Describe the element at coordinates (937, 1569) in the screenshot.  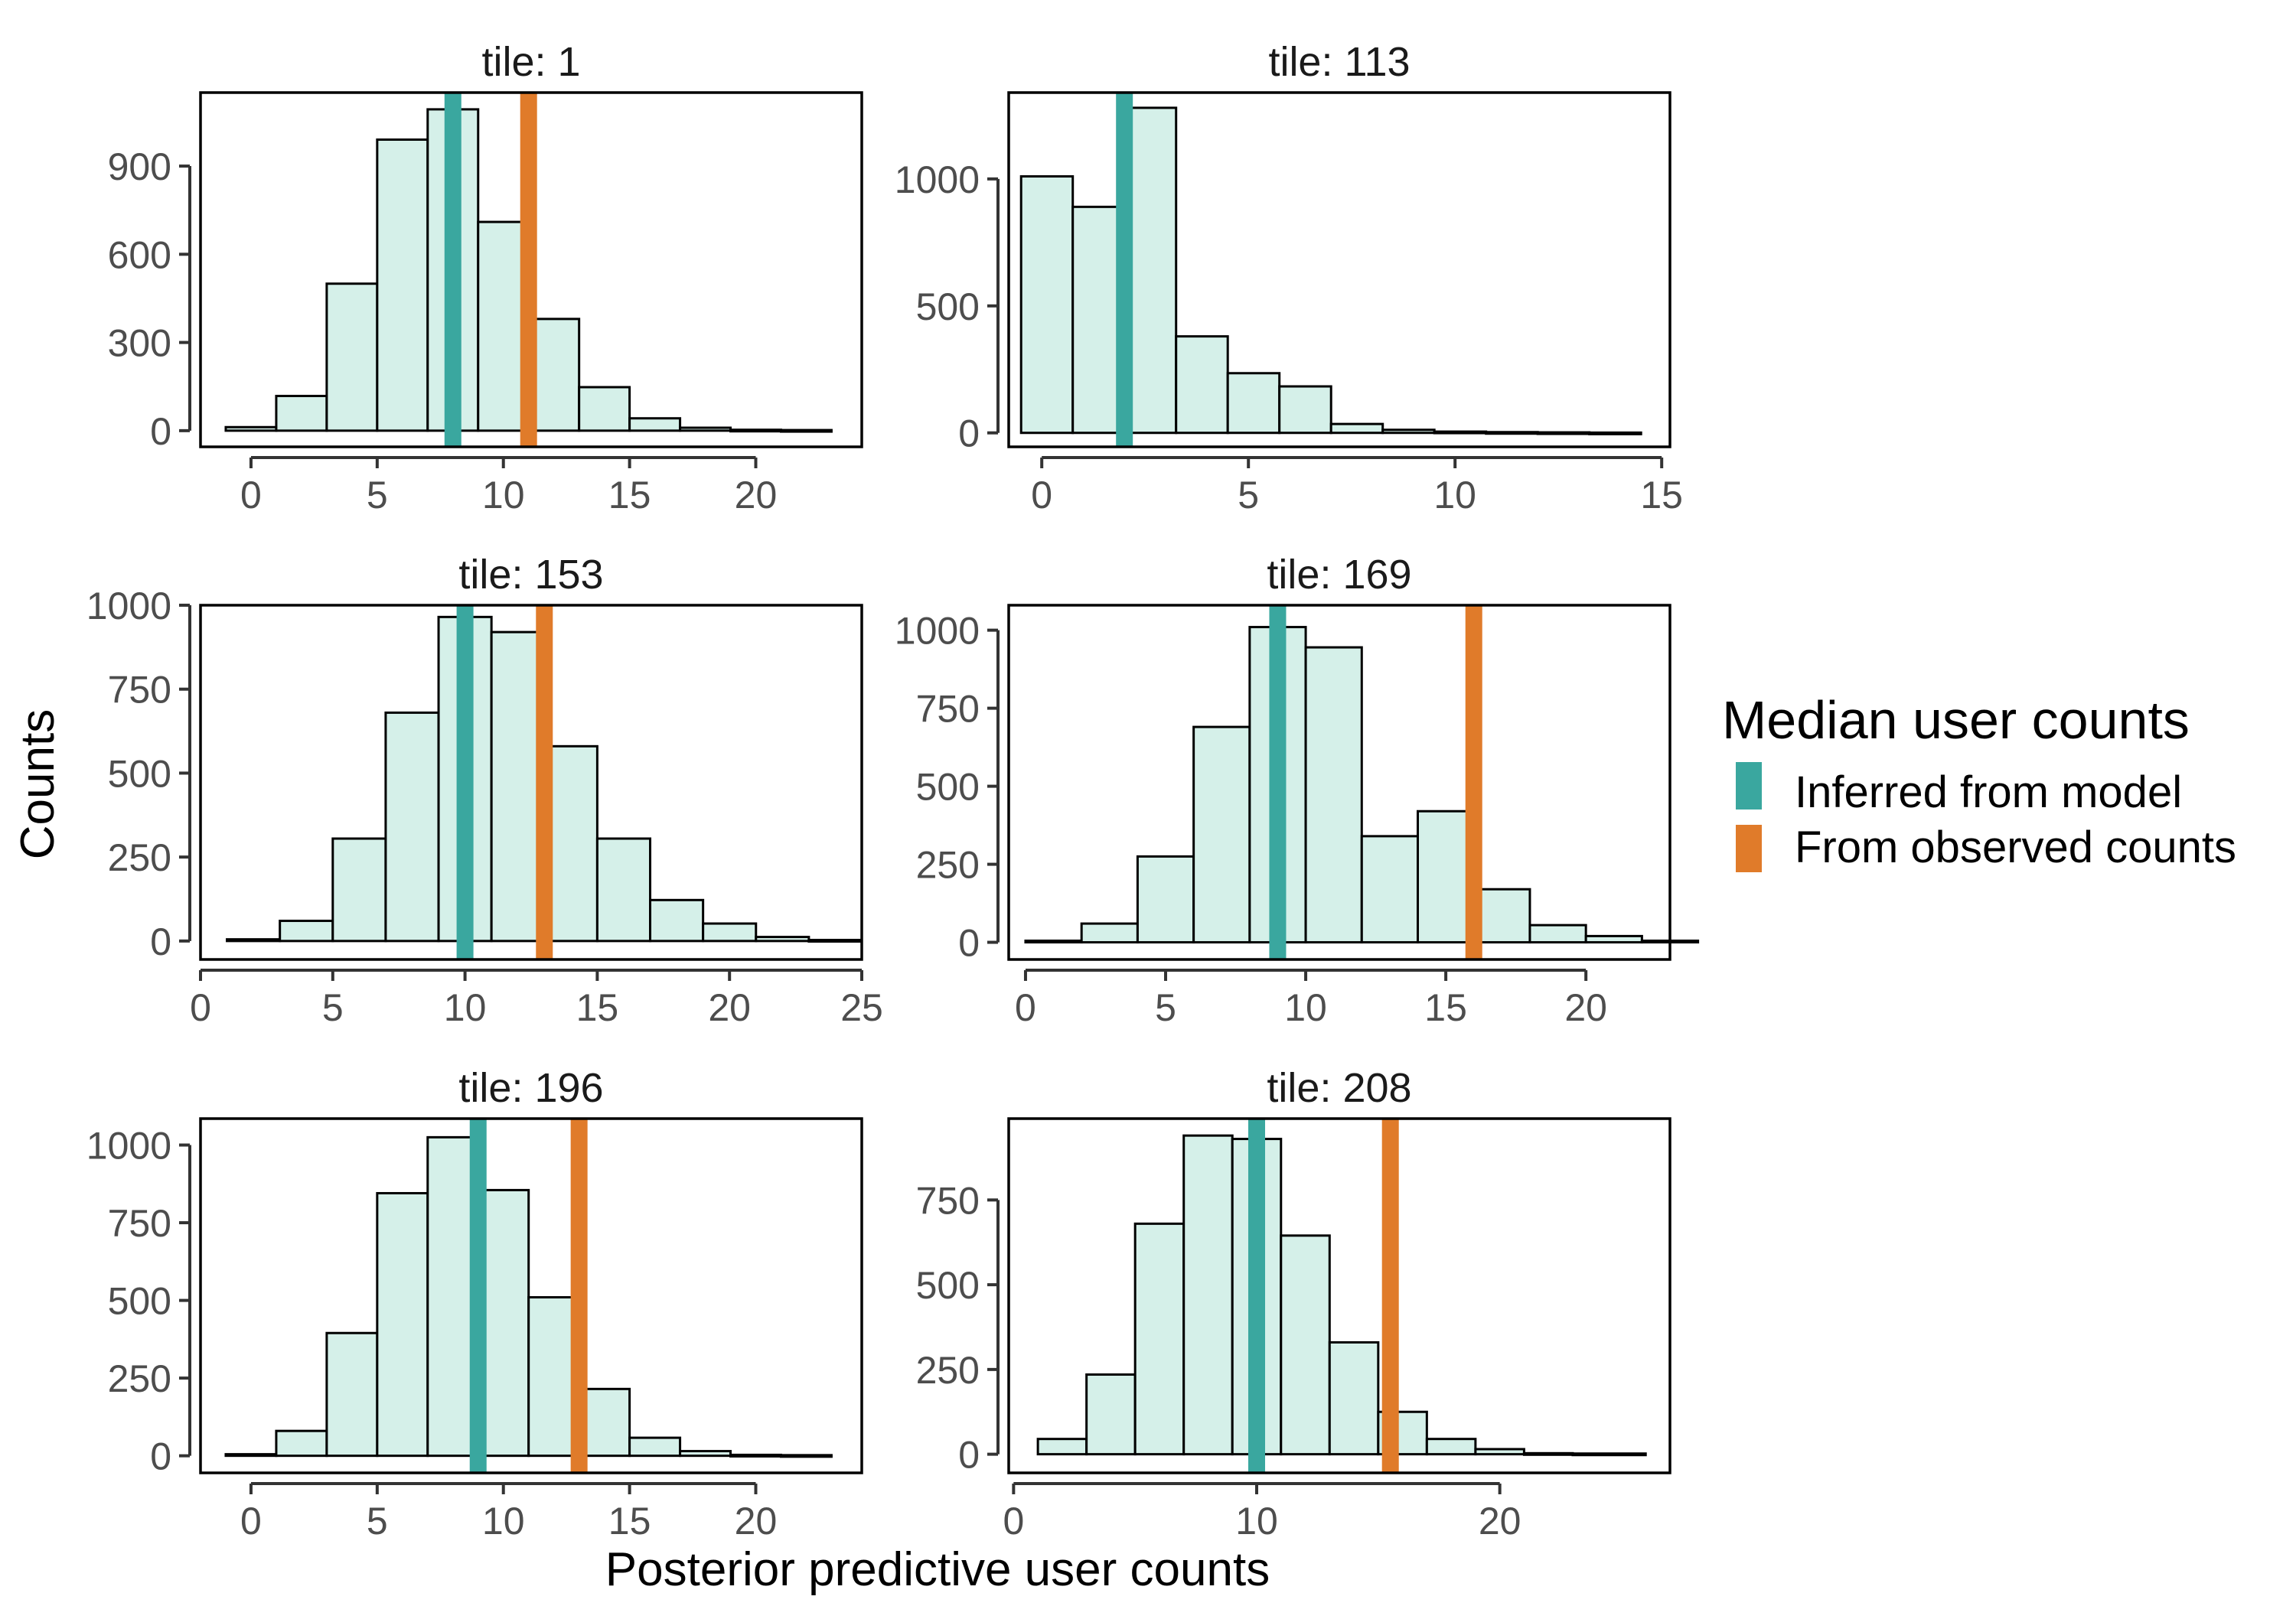
I see `x-axis-title: Posterior predictive user counts` at that location.